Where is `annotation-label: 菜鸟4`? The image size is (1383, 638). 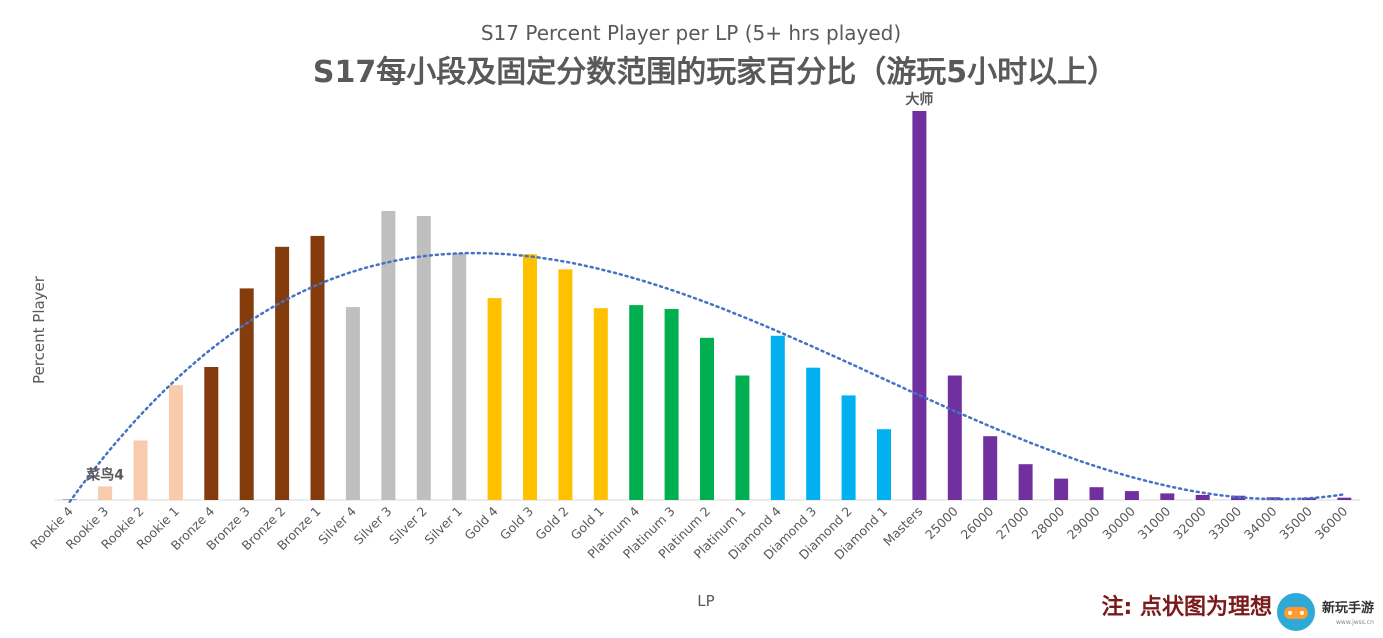 annotation-label: 菜鸟4 is located at coordinates (104, 474).